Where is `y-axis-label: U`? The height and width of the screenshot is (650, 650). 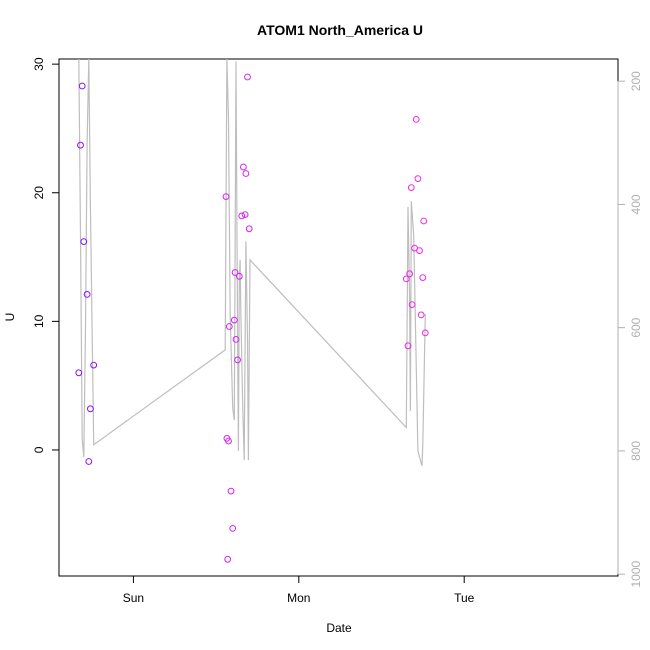
y-axis-label: U is located at coordinates (10, 317).